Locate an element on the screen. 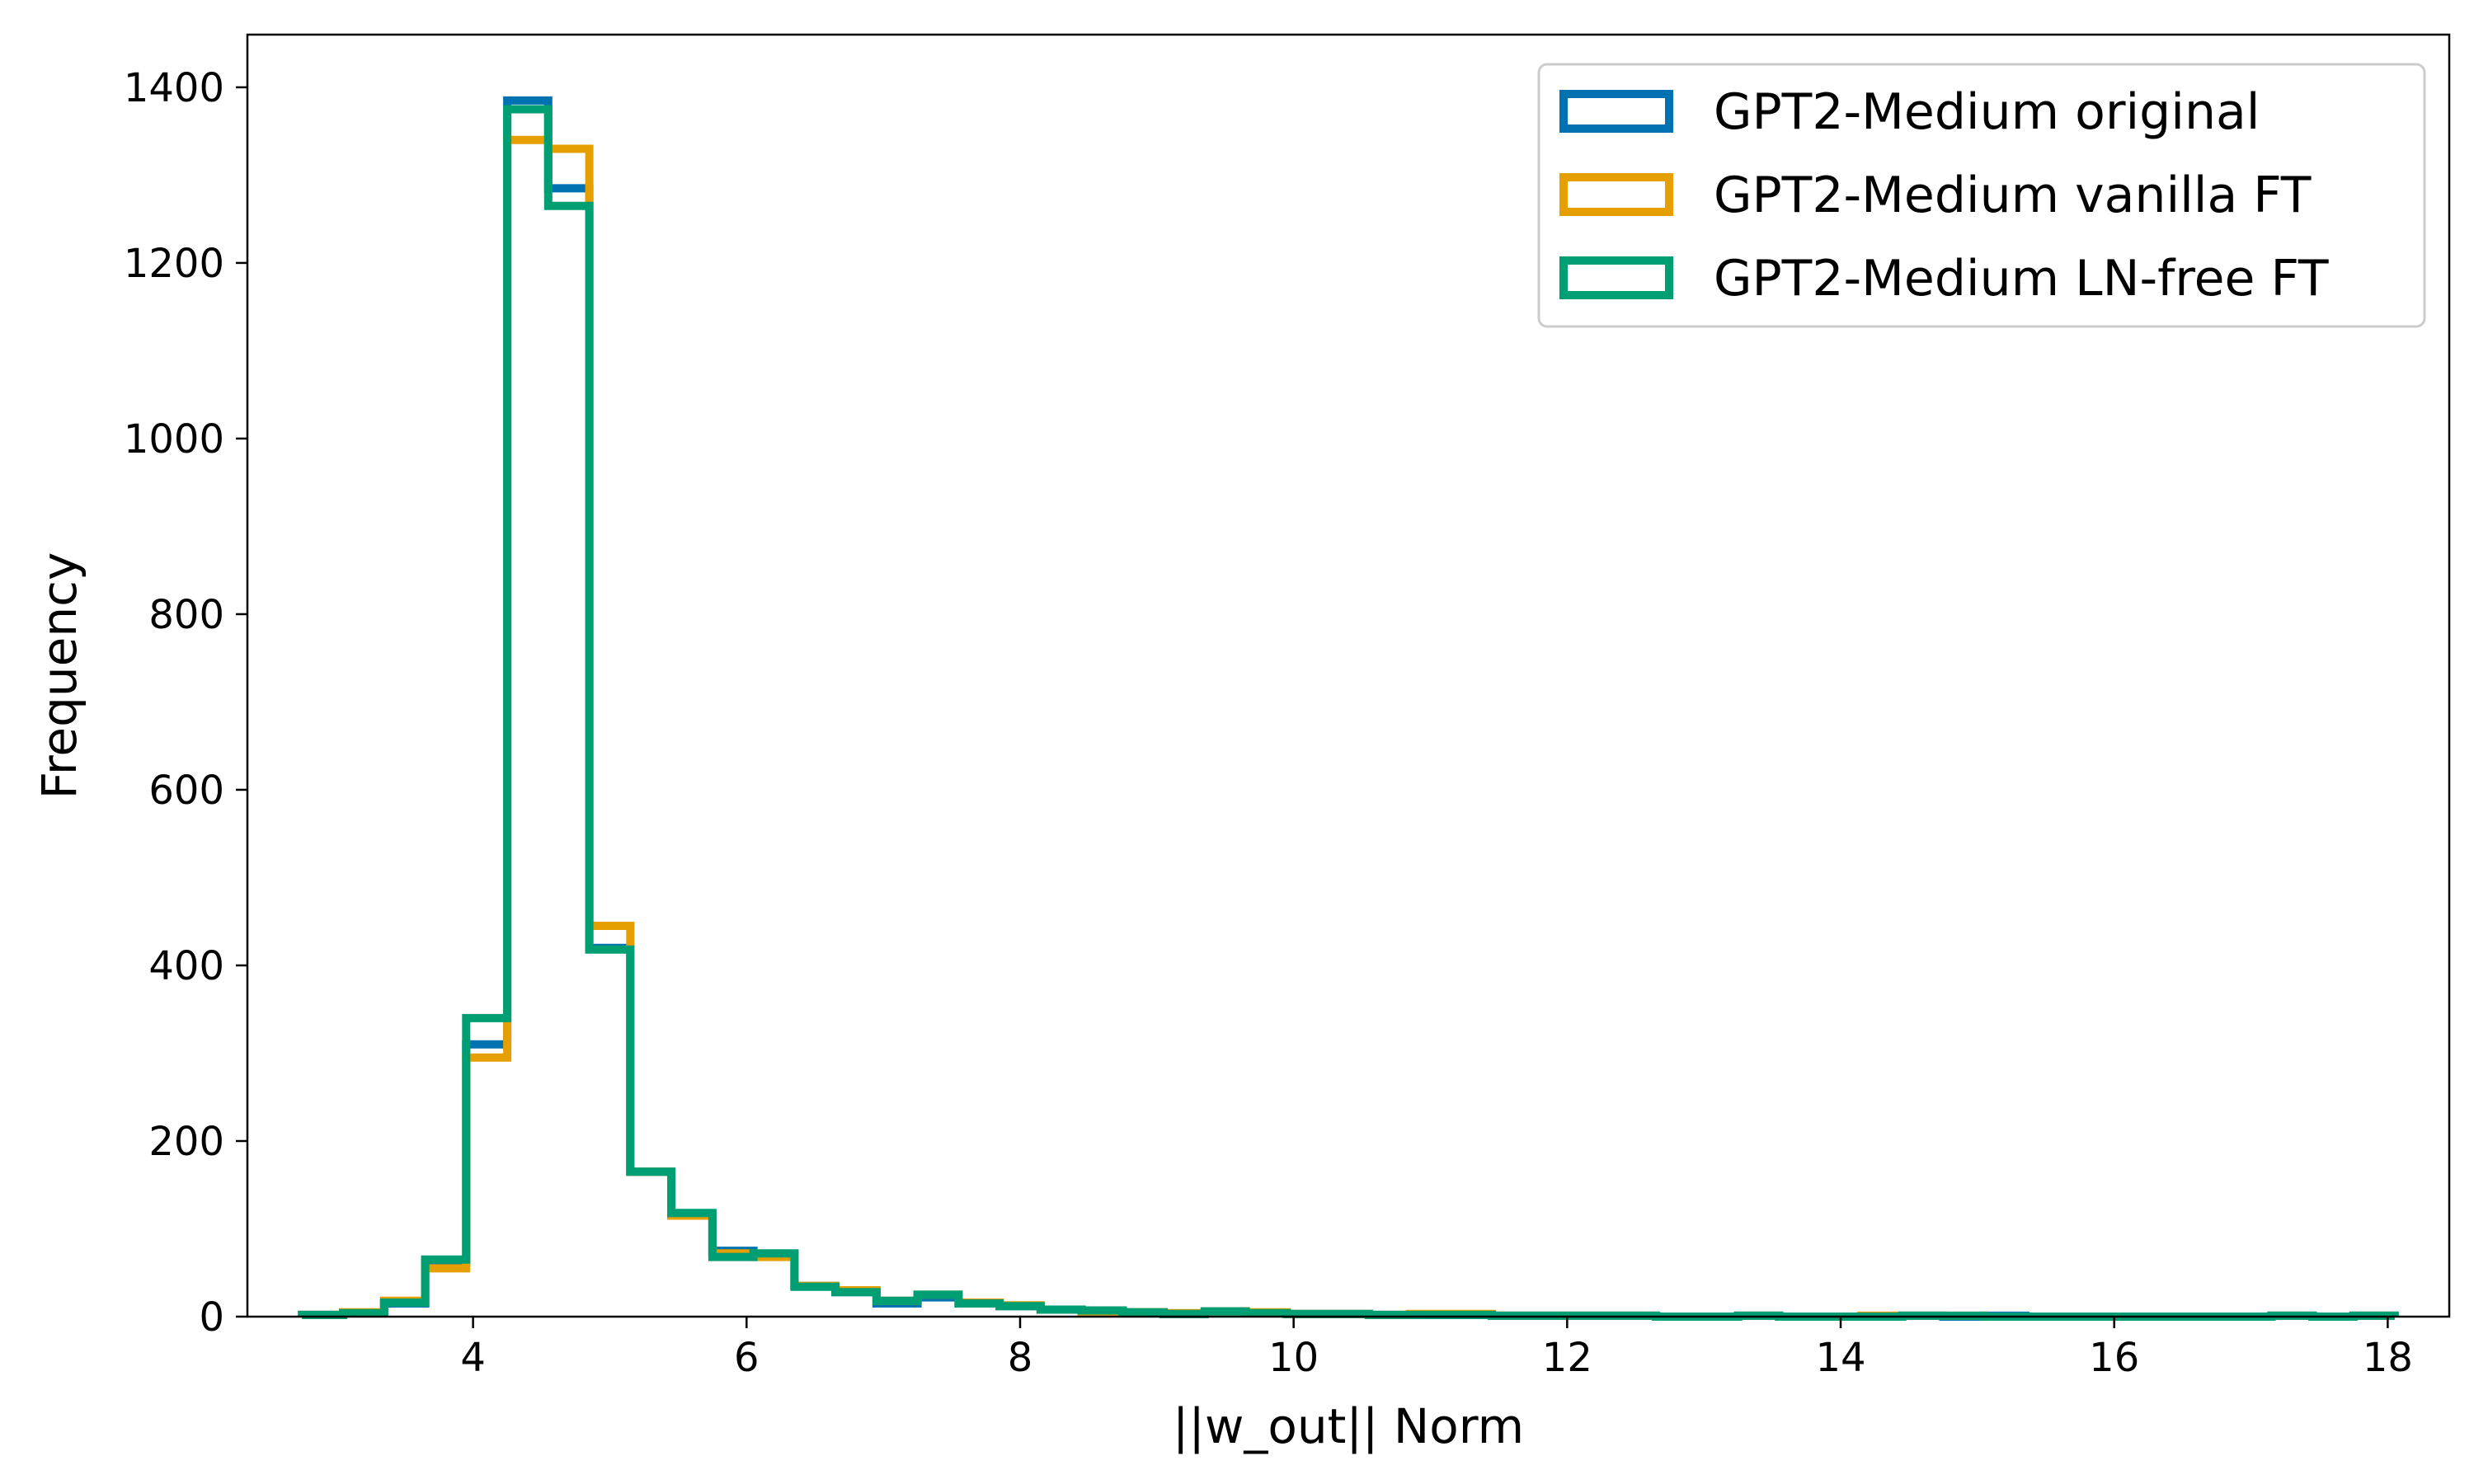 This screenshot has height=1484, width=2474. x-tick-label: 8 is located at coordinates (1020, 1358).